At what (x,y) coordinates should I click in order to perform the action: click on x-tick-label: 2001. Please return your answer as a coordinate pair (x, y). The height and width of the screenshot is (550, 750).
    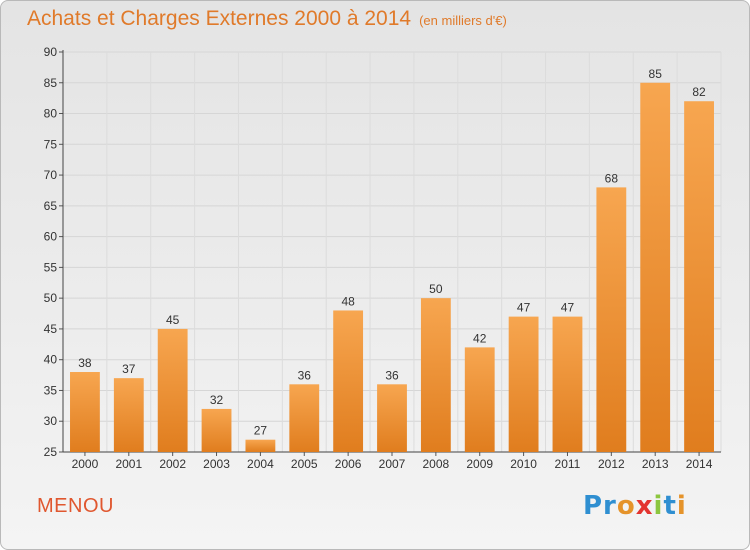
    Looking at the image, I should click on (128, 464).